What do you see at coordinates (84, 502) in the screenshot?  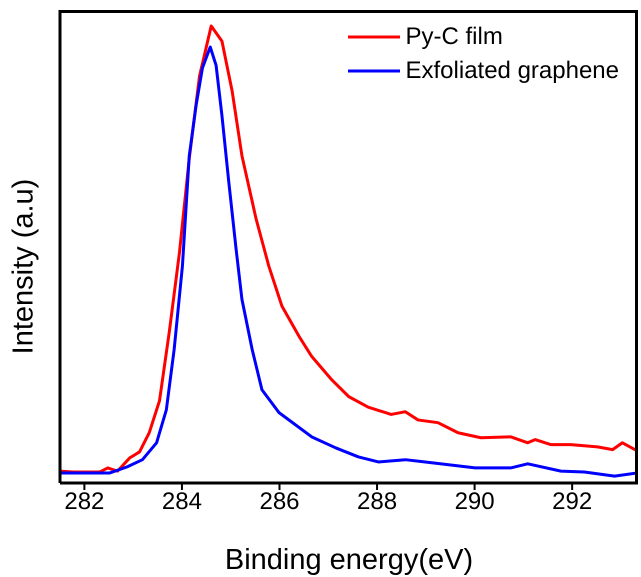 I see `x-tick-label: 282` at bounding box center [84, 502].